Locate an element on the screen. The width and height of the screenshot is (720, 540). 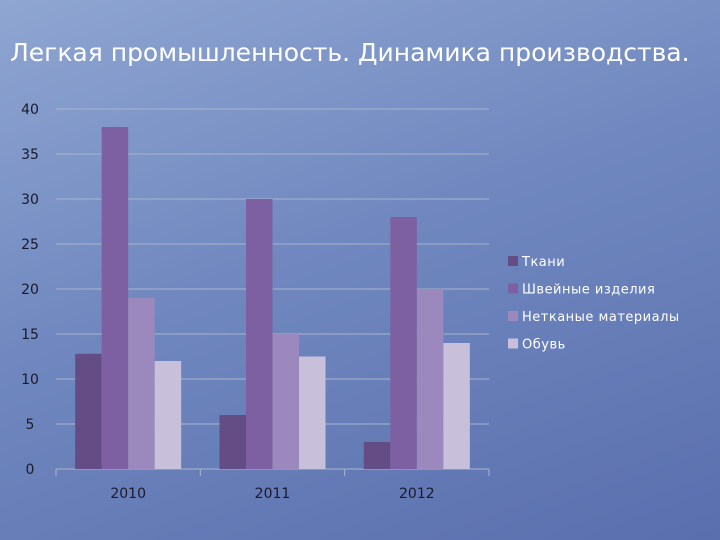
y-tick-labels: 0 5 10 15 20 25 30 35 40 is located at coordinates (30, 290).